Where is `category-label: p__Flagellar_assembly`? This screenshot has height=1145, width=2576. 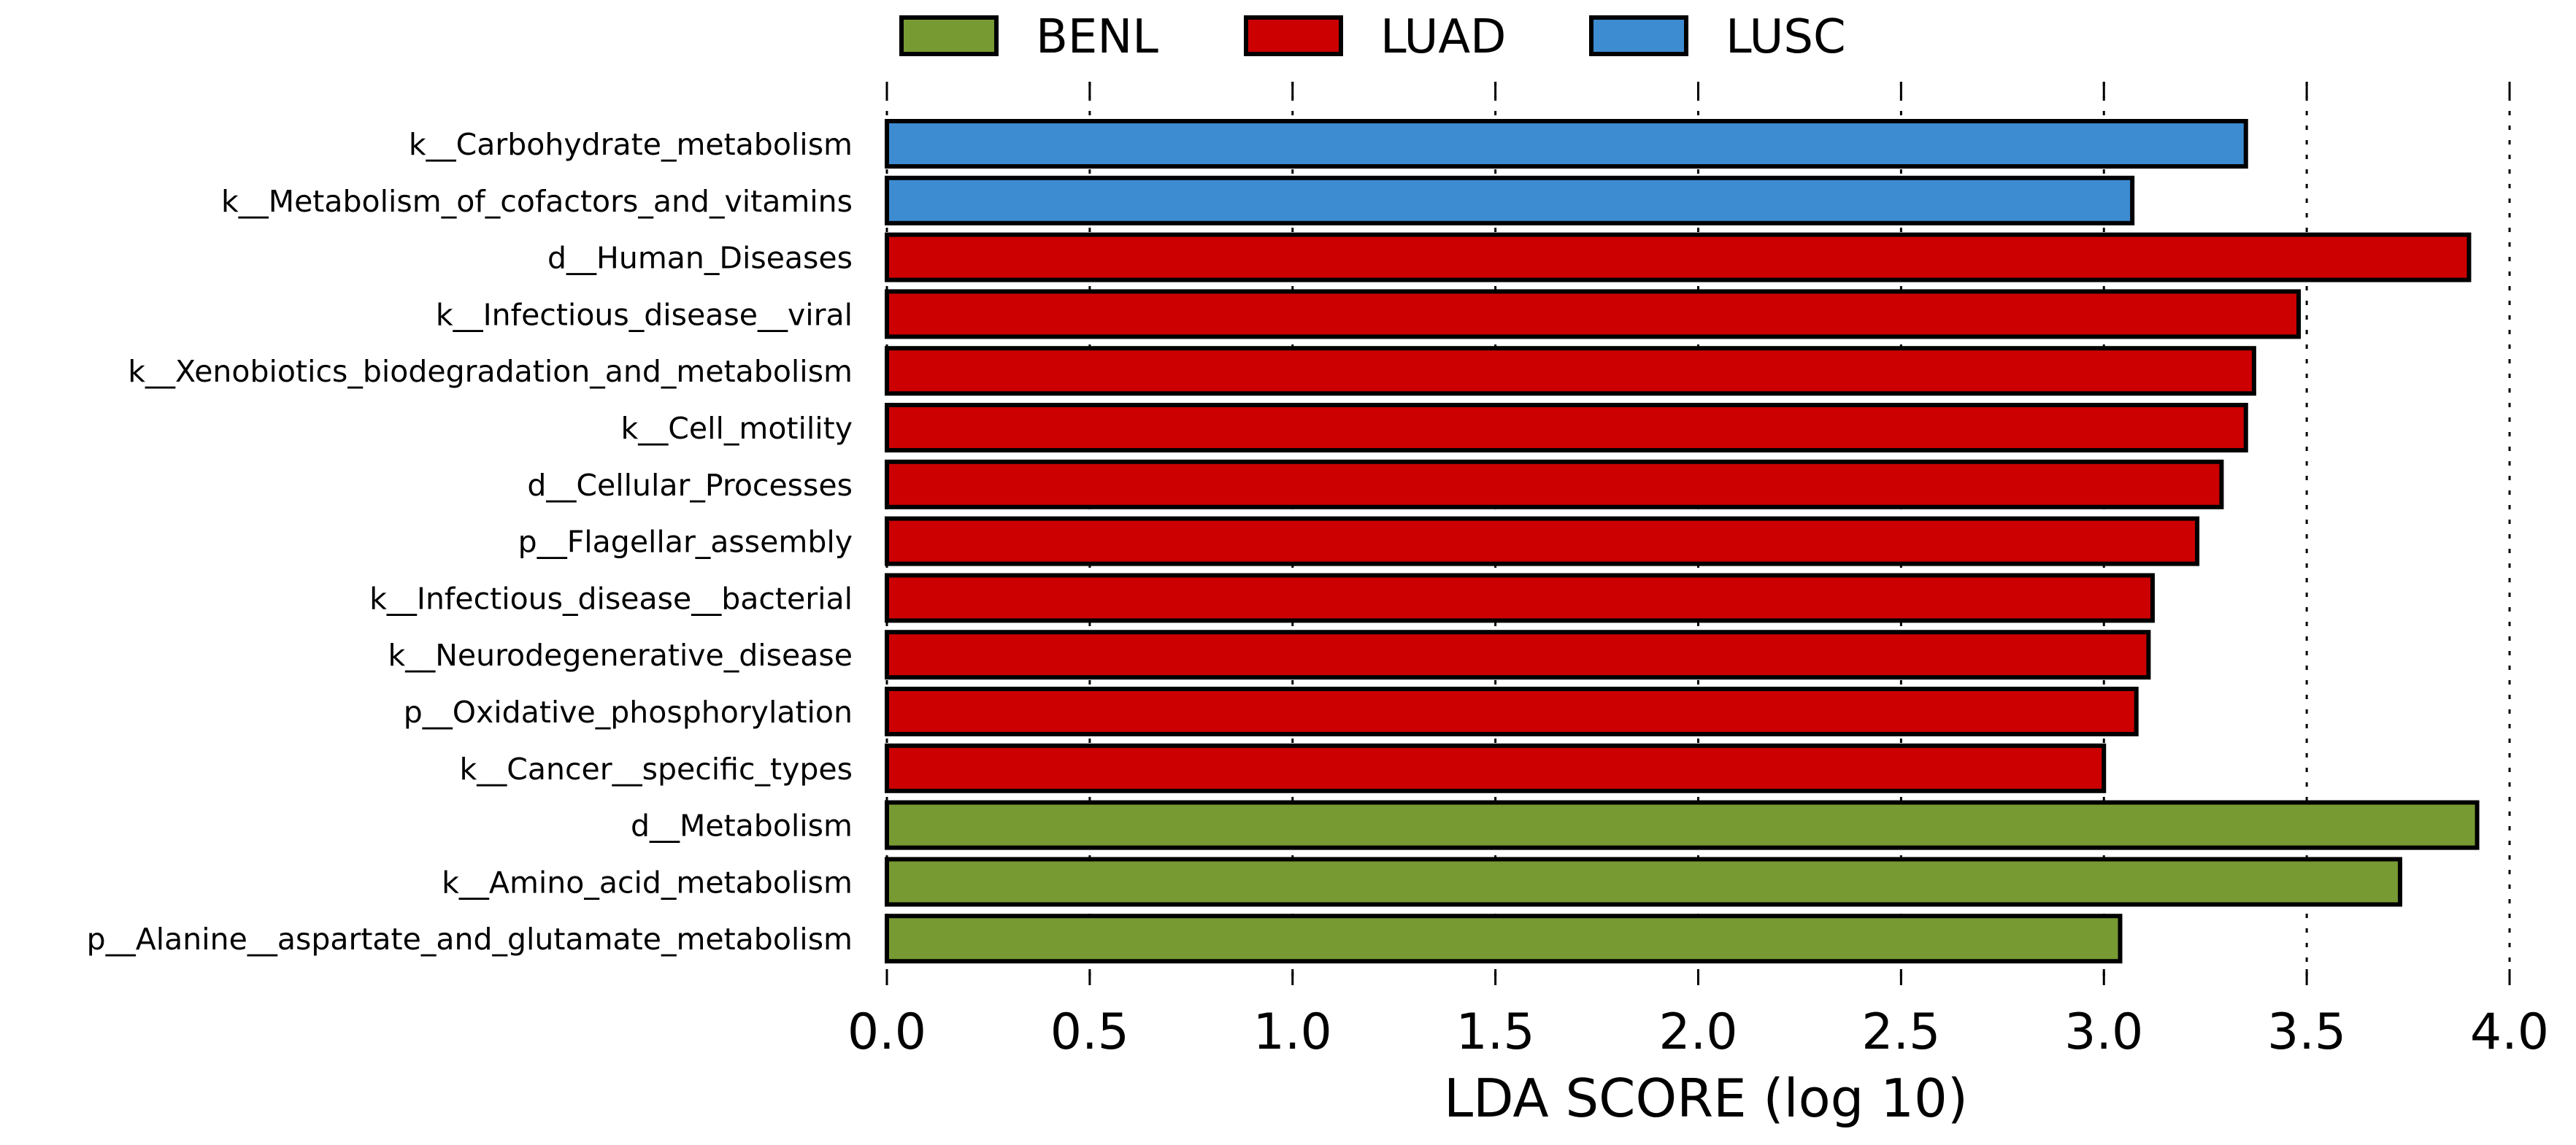 category-label: p__Flagellar_assembly is located at coordinates (685, 542).